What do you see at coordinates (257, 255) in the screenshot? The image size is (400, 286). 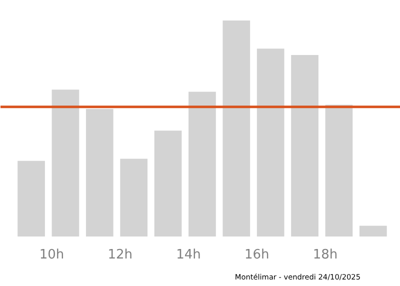 I see `x-tick-label: 16h` at bounding box center [257, 255].